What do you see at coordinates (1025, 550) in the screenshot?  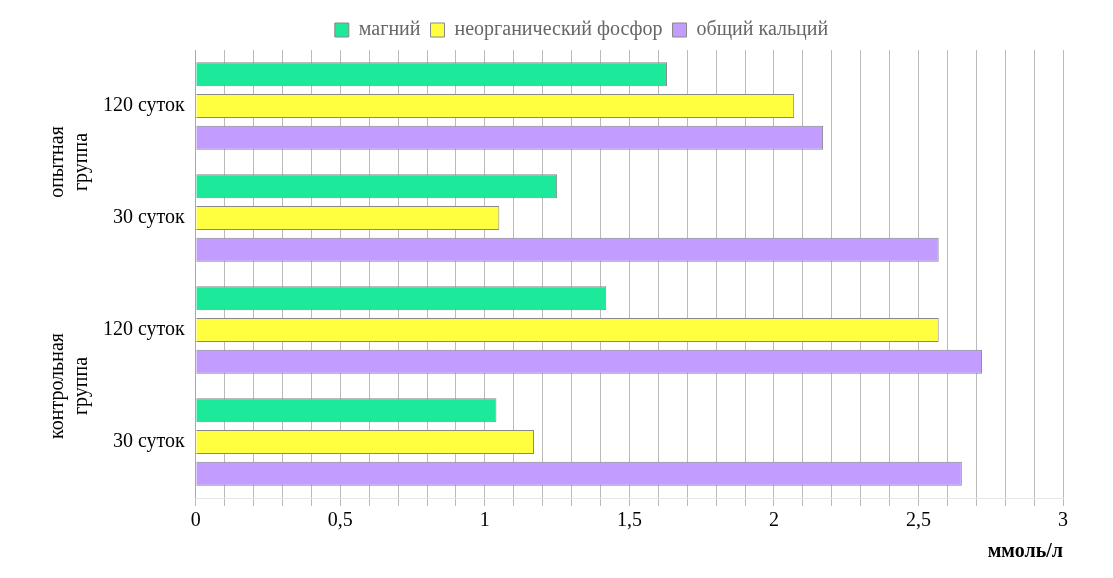 I see `x-axis-title: ммоль/л` at bounding box center [1025, 550].